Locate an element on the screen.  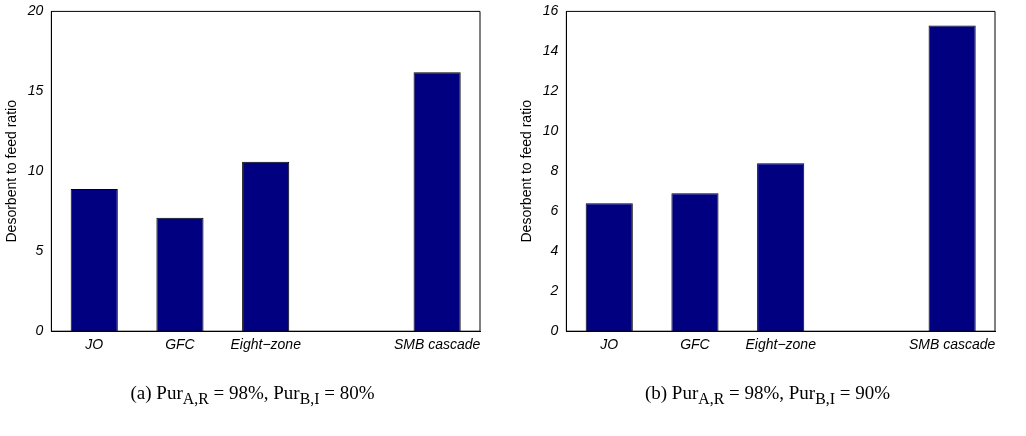
y-tick-label: 5 is located at coordinates (39, 250).